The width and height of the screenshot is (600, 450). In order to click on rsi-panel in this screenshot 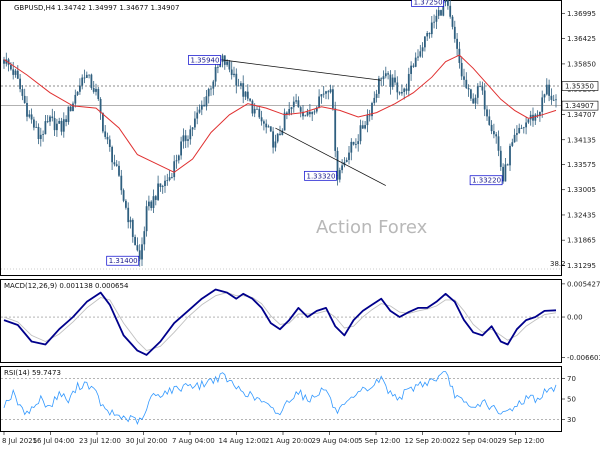, I will do `click(281, 399)`.